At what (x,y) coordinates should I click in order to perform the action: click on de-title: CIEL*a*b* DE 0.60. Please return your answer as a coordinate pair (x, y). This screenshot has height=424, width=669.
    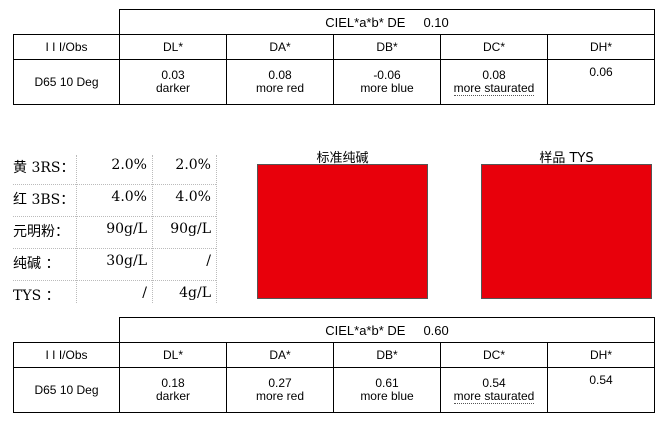
    Looking at the image, I should click on (387, 330).